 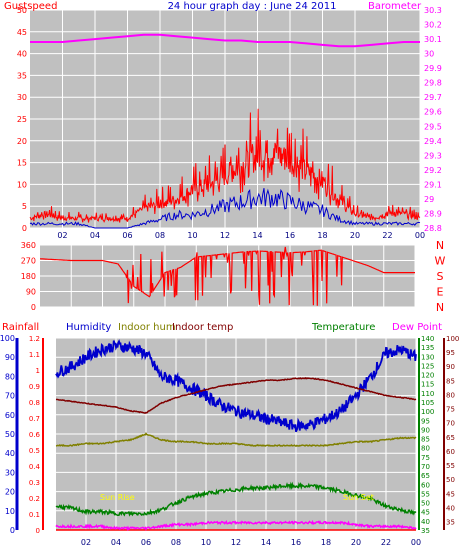 What do you see at coordinates (433, 126) in the screenshot?
I see `top-right-tick-label: 29.5` at bounding box center [433, 126].